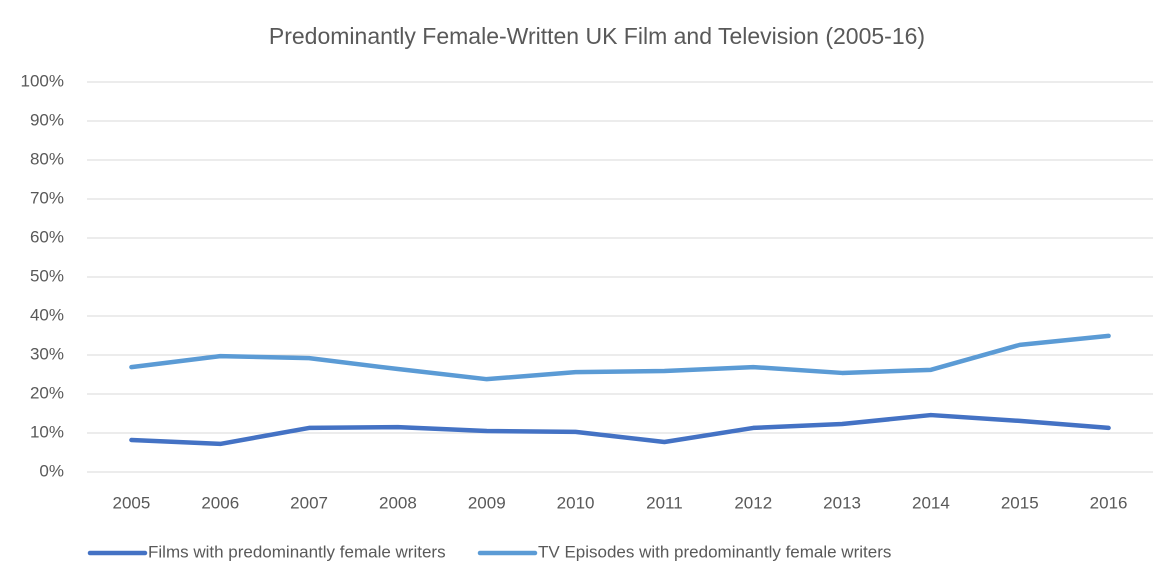  What do you see at coordinates (398, 502) in the screenshot?
I see `x-tick-label: 2008` at bounding box center [398, 502].